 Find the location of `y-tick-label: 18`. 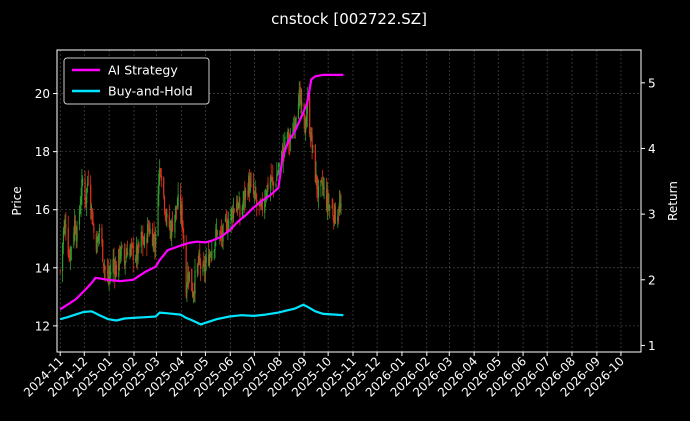

y-tick-label: 18 is located at coordinates (42, 152).